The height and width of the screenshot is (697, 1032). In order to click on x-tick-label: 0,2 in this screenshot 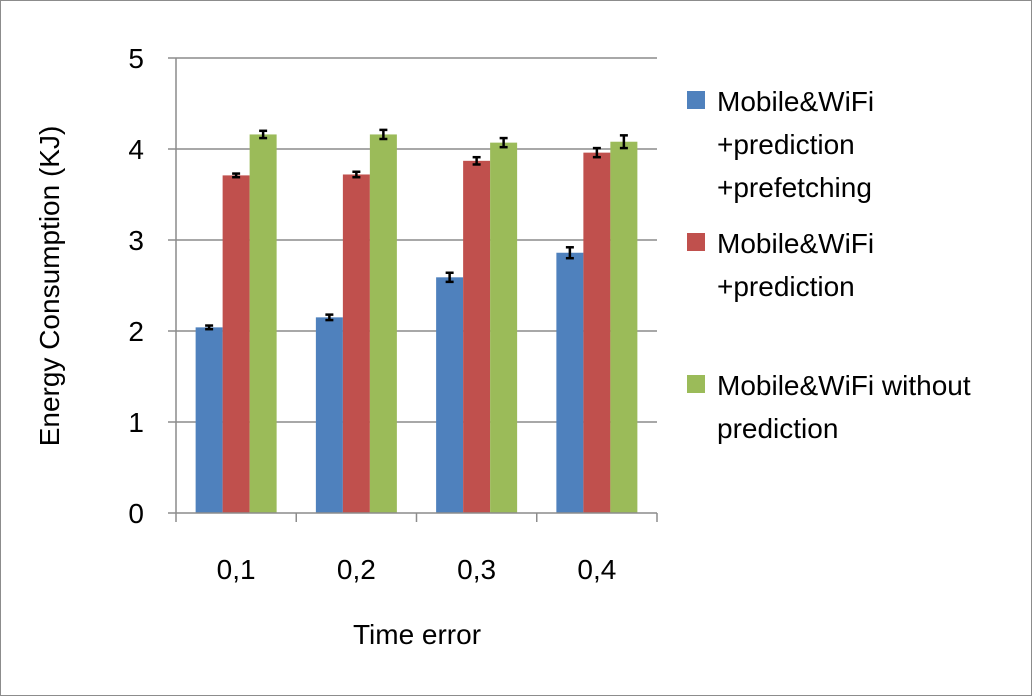, I will do `click(356, 569)`.